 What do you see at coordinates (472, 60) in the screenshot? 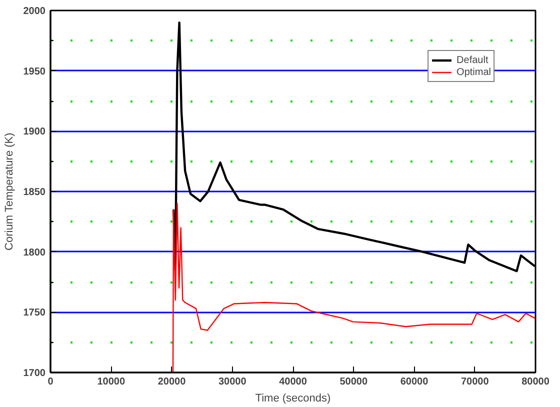
I see `legend-label: Default` at bounding box center [472, 60].